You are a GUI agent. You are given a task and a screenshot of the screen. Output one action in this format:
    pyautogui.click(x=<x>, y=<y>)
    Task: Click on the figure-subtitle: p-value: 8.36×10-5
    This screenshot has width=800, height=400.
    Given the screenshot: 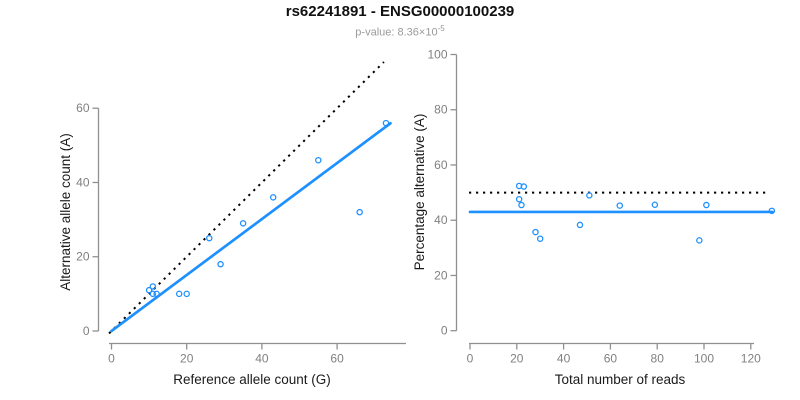 What is the action you would take?
    pyautogui.click(x=400, y=31)
    